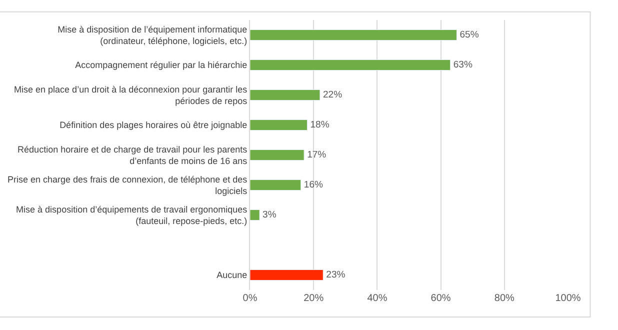 The image size is (618, 330). Describe the element at coordinates (317, 154) in the screenshot. I see `data-label: 17%` at that location.